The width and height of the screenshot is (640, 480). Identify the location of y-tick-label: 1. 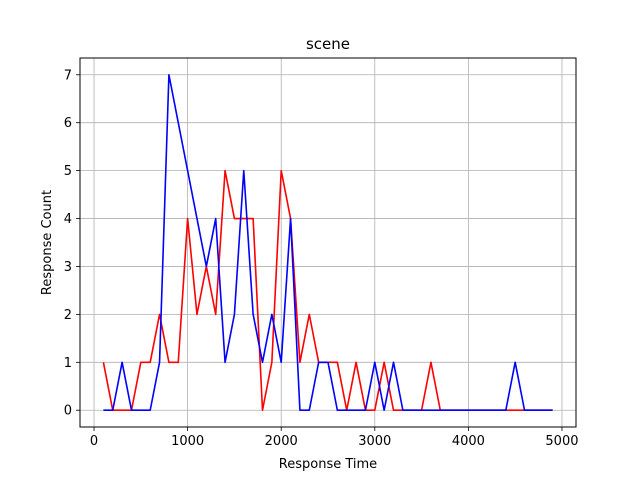
(68, 363).